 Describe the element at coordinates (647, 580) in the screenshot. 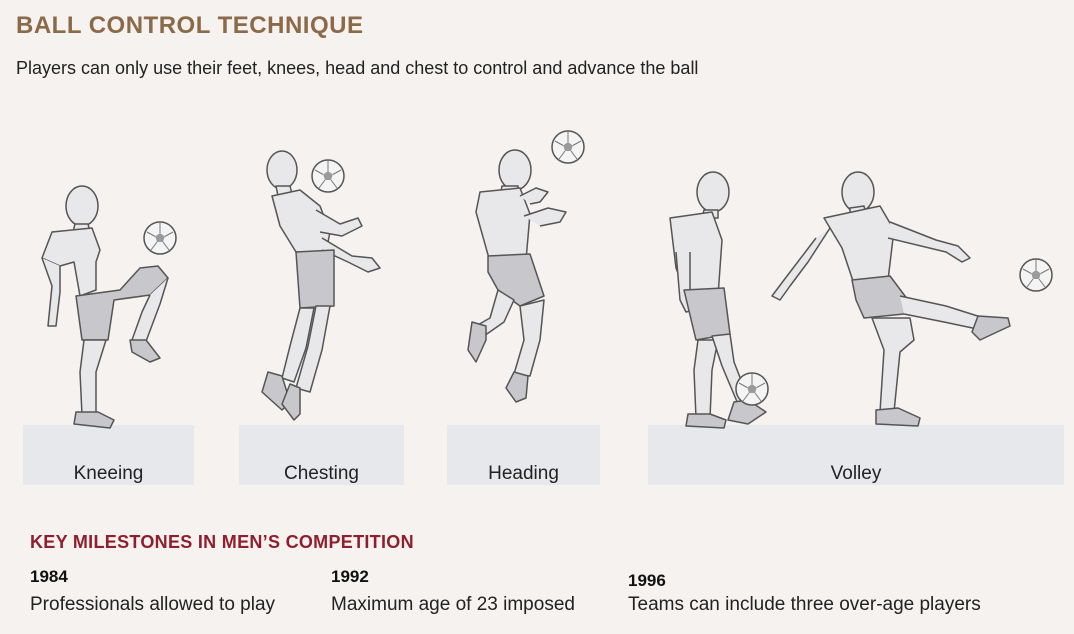

I see `milestone-year-1996: 1996` at that location.